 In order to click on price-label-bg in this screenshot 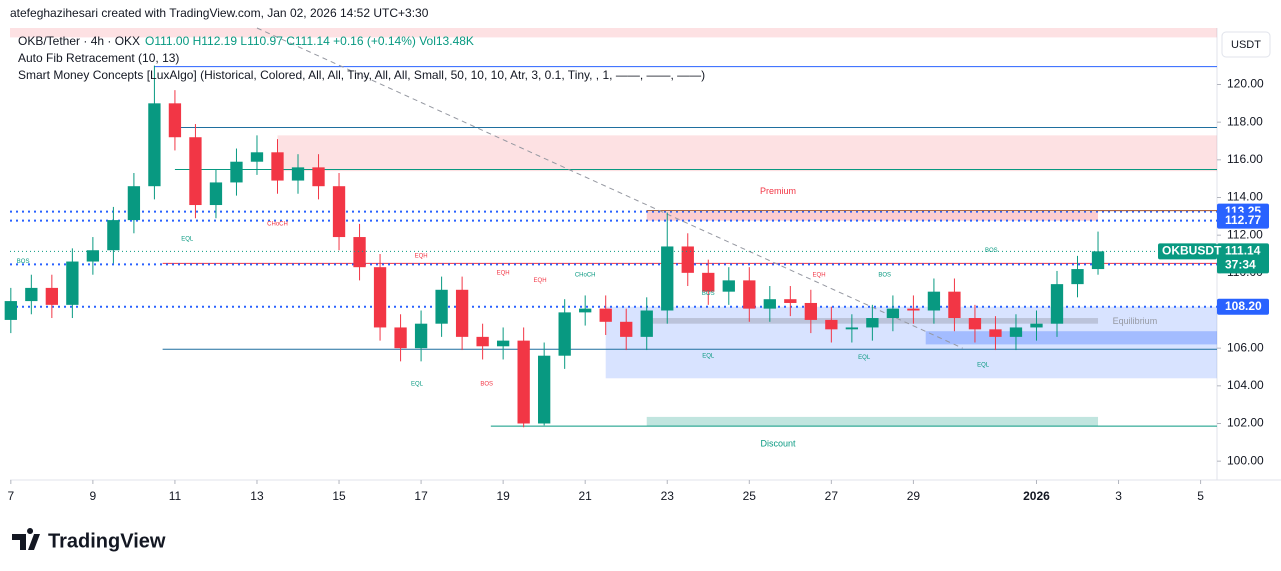, I will do `click(1243, 306)`.